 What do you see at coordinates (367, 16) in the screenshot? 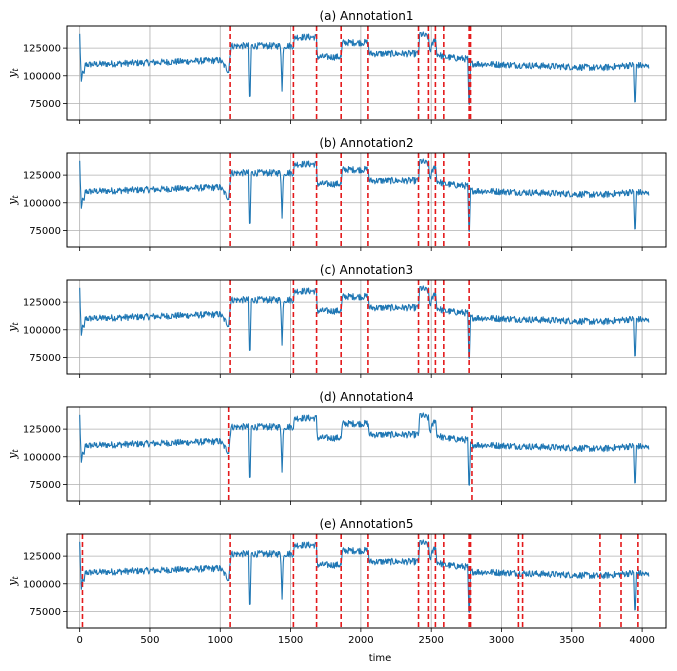
I see `panel-title: (a) Annotation1` at bounding box center [367, 16].